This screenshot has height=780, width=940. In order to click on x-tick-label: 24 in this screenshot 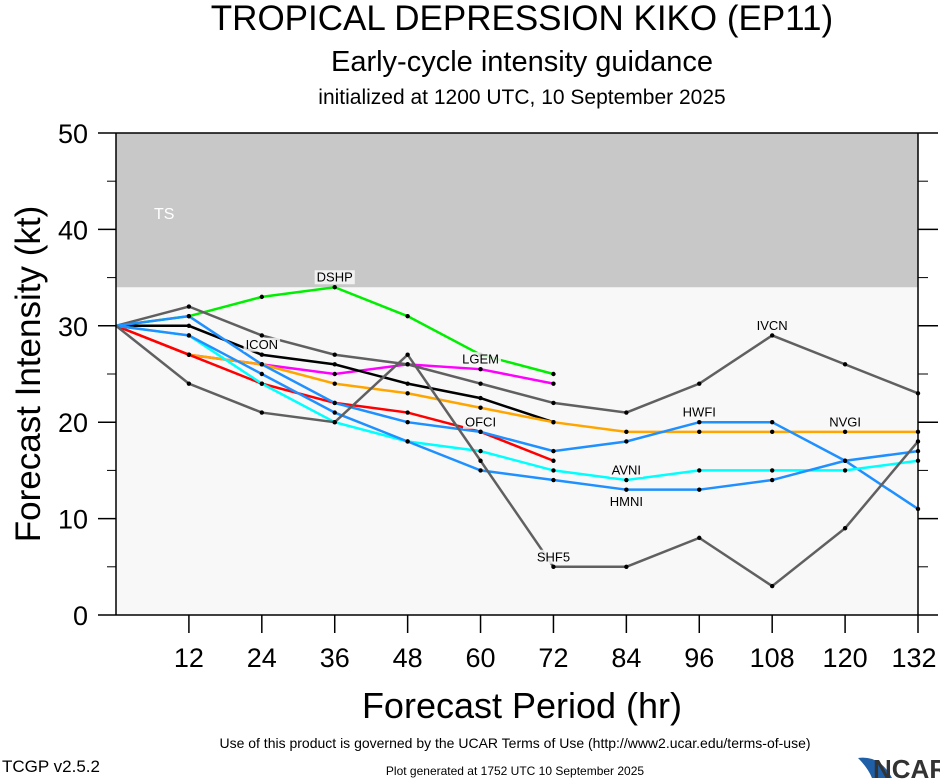, I will do `click(262, 658)`.